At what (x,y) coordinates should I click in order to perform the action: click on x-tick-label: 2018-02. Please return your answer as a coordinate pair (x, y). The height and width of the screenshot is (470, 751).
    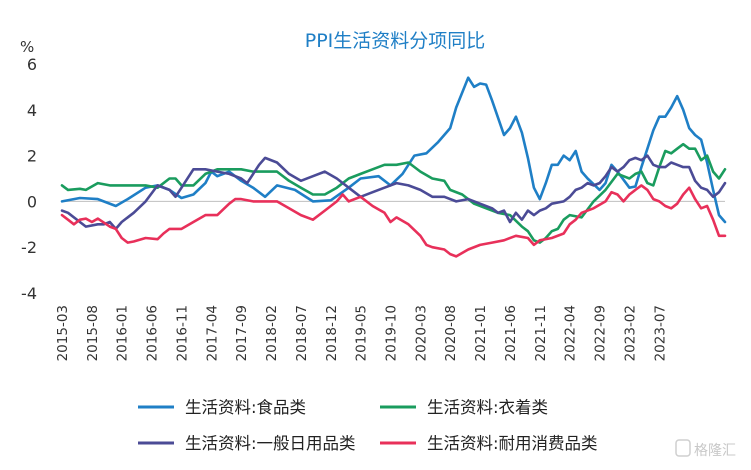
    Looking at the image, I should click on (272, 333).